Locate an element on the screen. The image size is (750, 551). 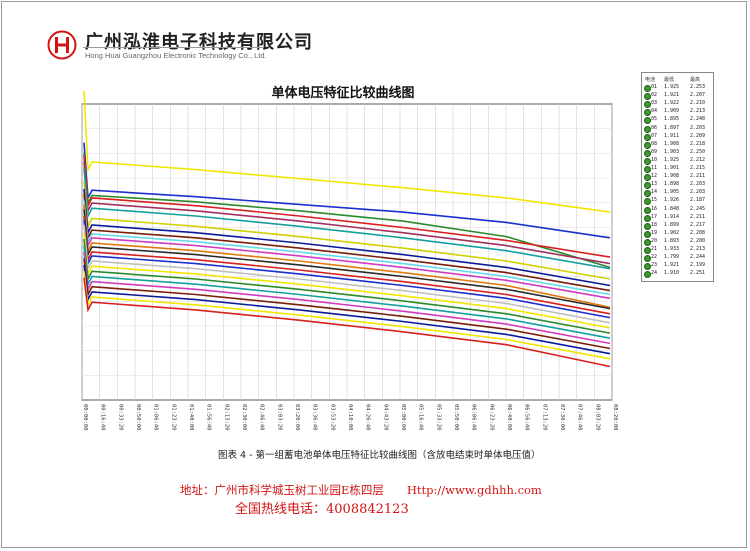
legend-cell-min: 1.895 is located at coordinates (672, 119).